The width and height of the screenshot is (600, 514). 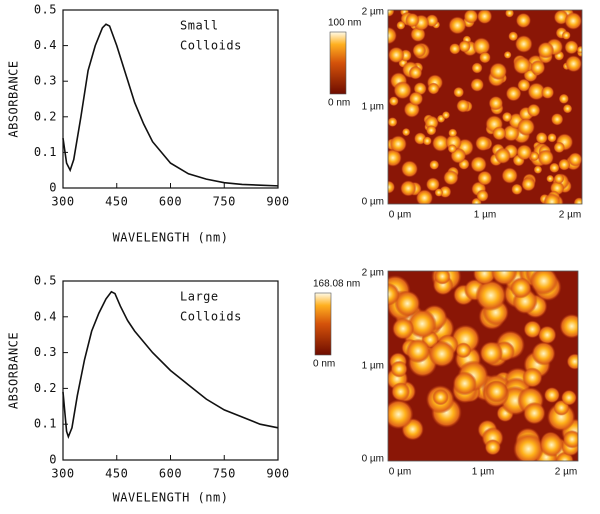 What do you see at coordinates (62, 202) in the screenshot?
I see `x-tick-label: 300` at bounding box center [62, 202].